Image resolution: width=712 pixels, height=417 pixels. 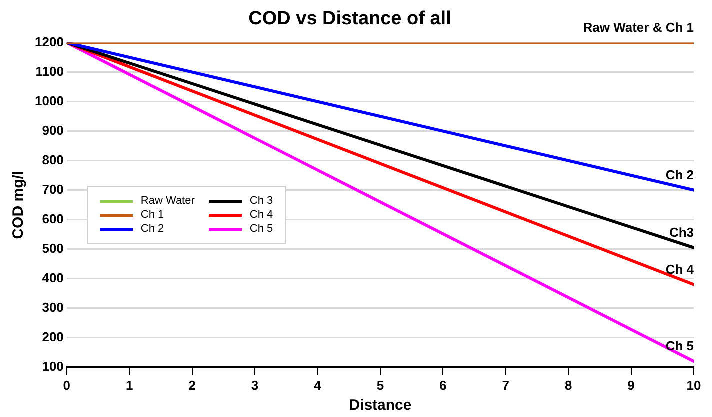 I want to click on y-tick-label: 1200, so click(x=49, y=42).